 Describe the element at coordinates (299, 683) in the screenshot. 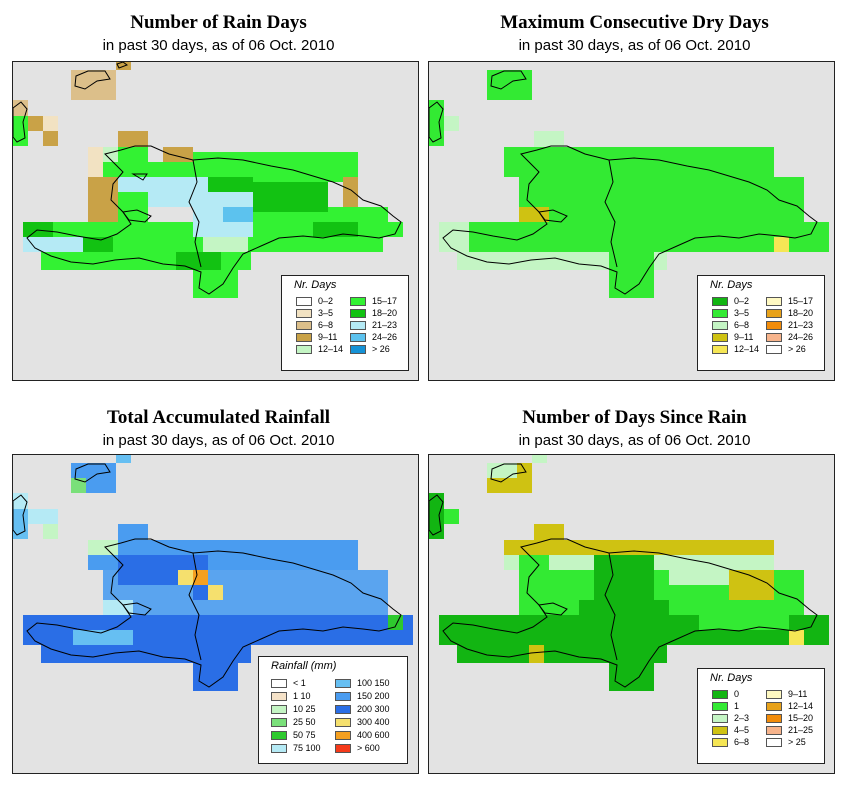

I see `legend-label: < 1` at that location.